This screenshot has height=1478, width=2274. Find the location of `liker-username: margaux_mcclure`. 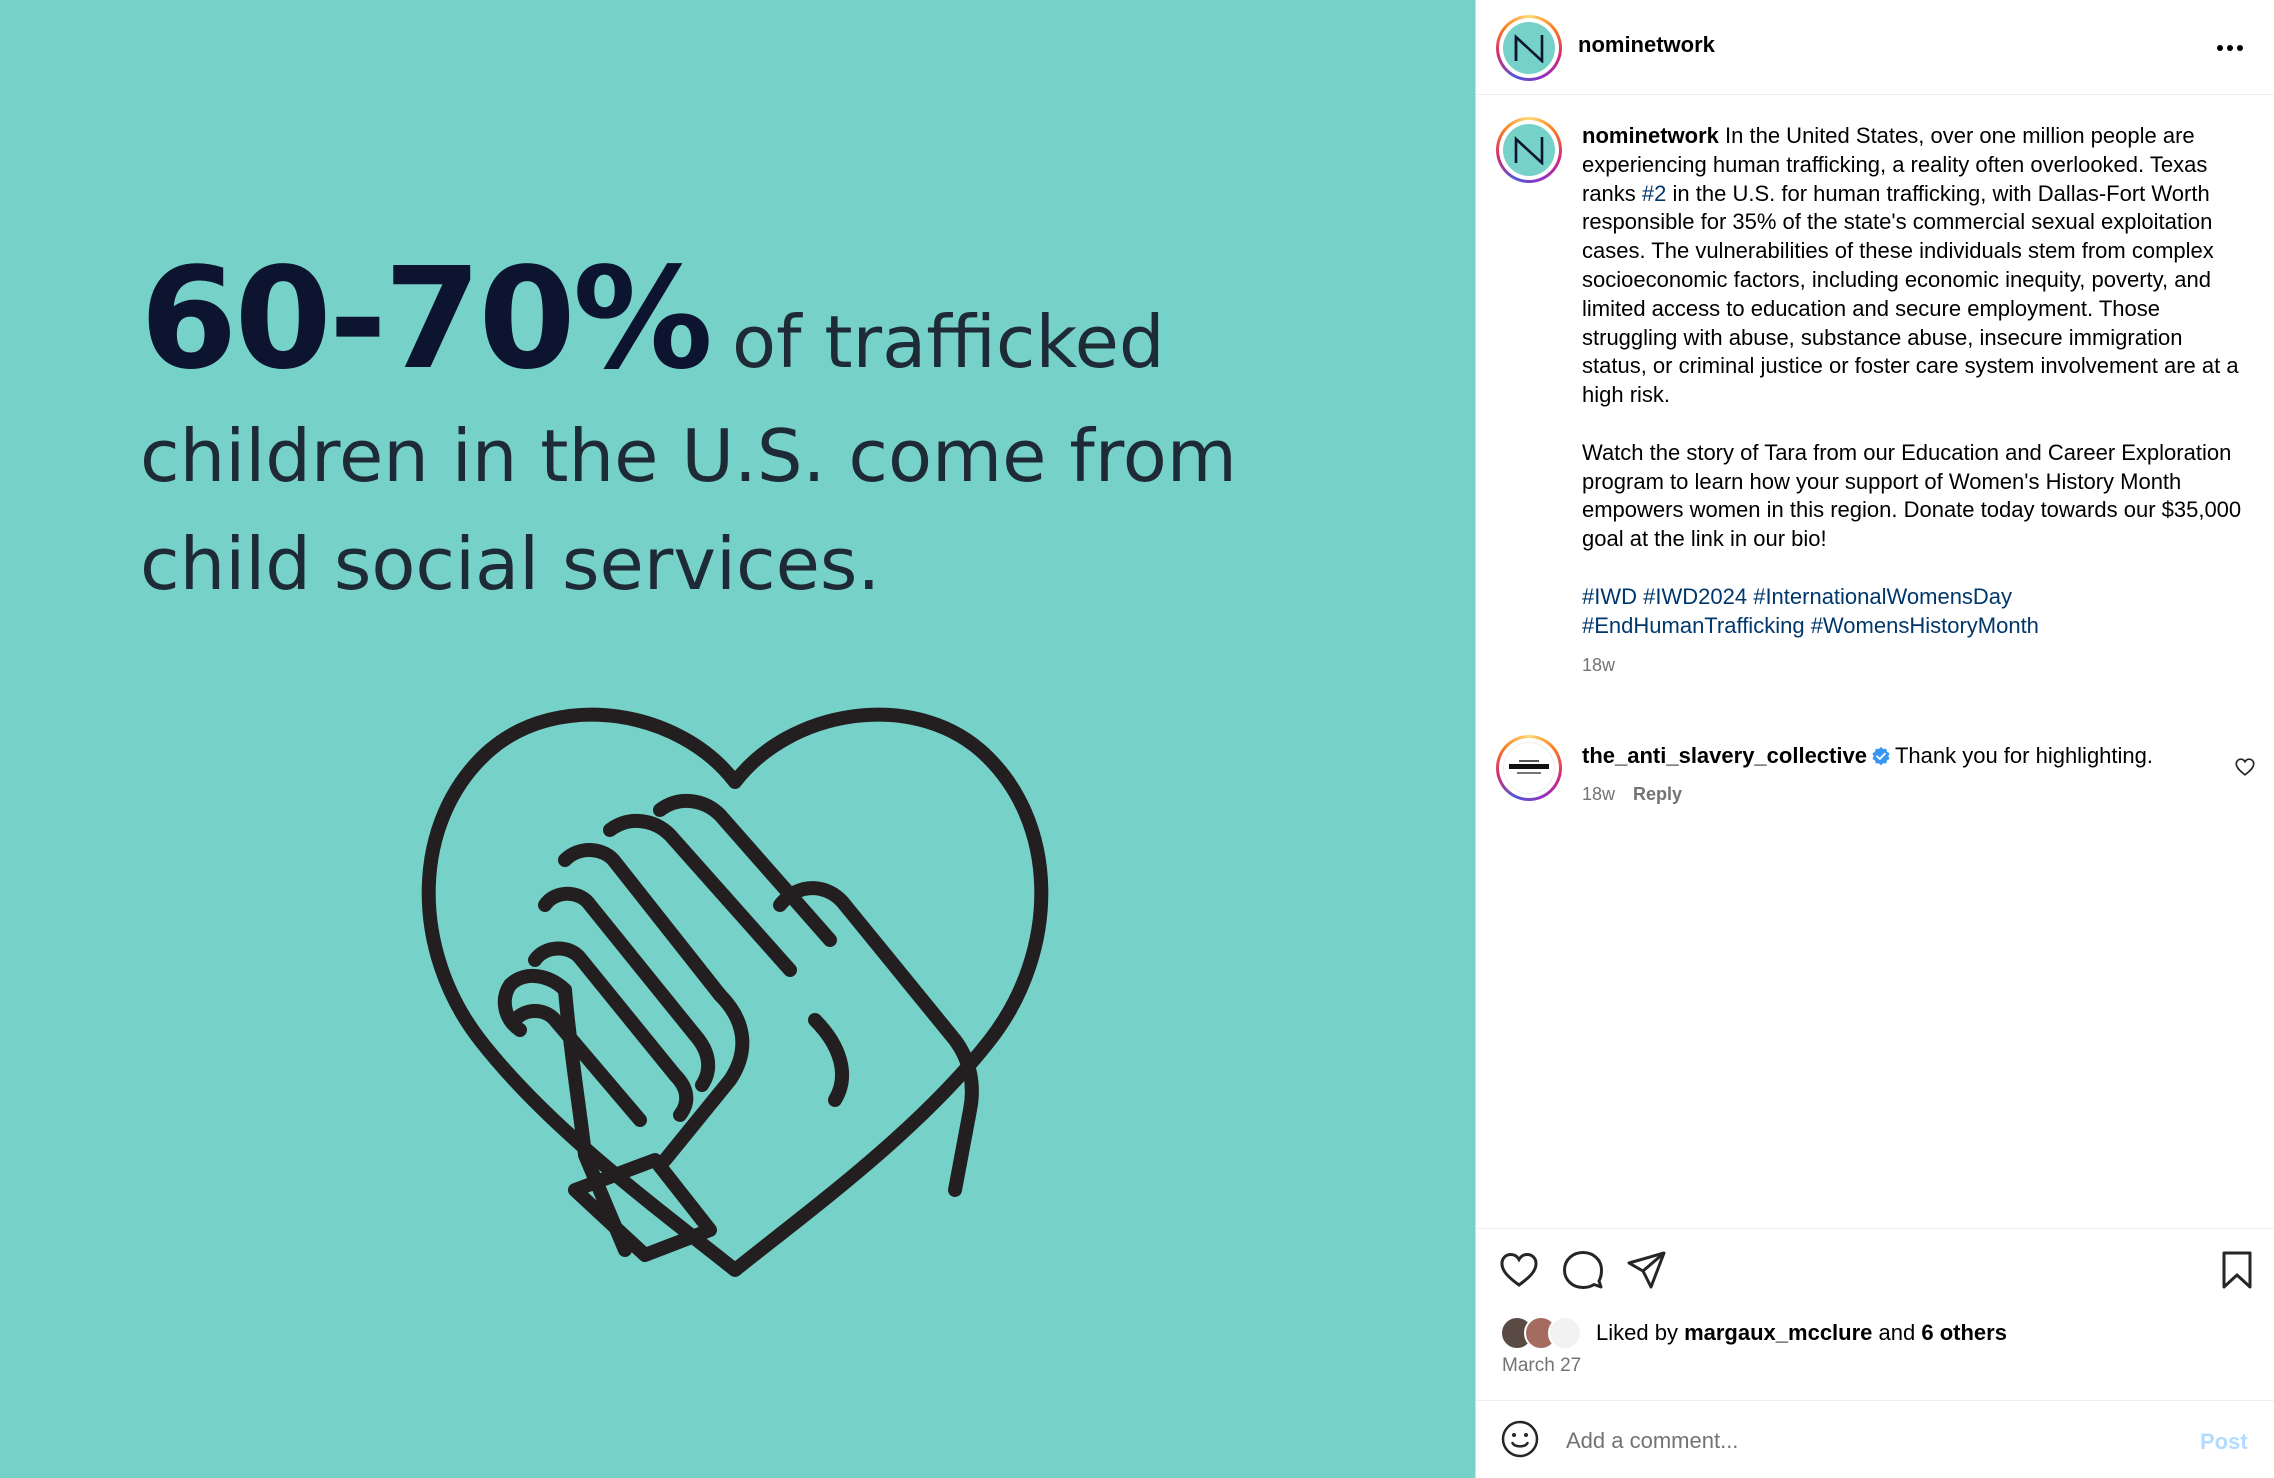

liker-username: margaux_mcclure is located at coordinates (1778, 1332).